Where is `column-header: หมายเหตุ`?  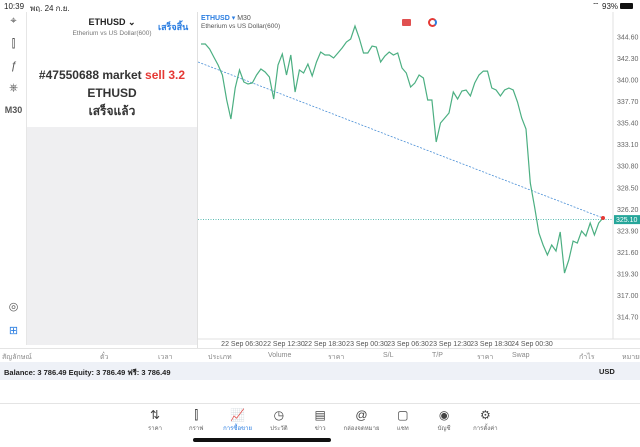
column-header: หมายเหตุ is located at coordinates (631, 357).